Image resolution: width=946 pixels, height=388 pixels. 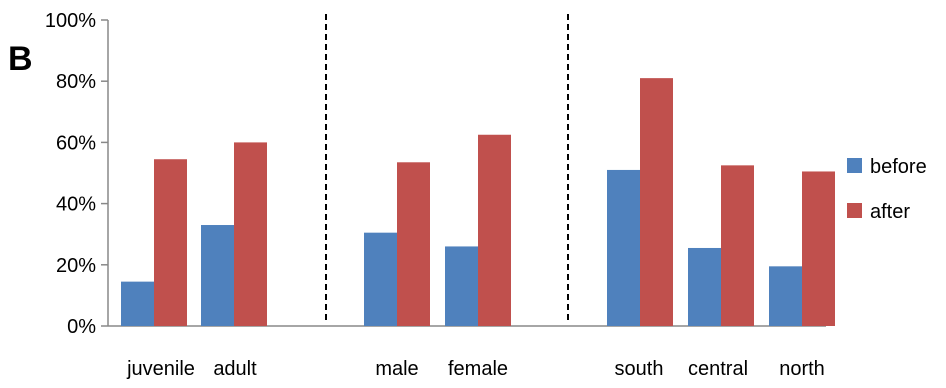 I want to click on bar-before-male, so click(x=380, y=279).